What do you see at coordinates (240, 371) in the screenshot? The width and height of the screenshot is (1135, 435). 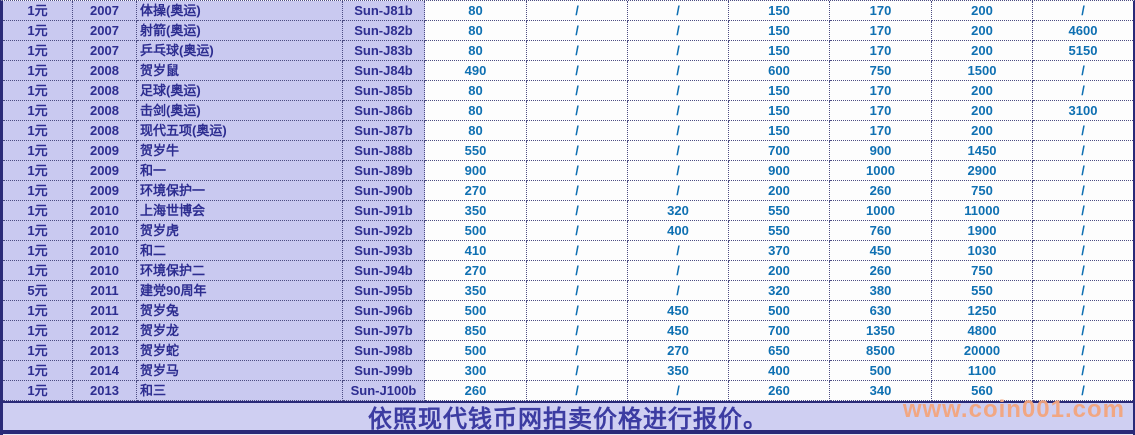 I see `cell-coin-name: 贺岁马` at bounding box center [240, 371].